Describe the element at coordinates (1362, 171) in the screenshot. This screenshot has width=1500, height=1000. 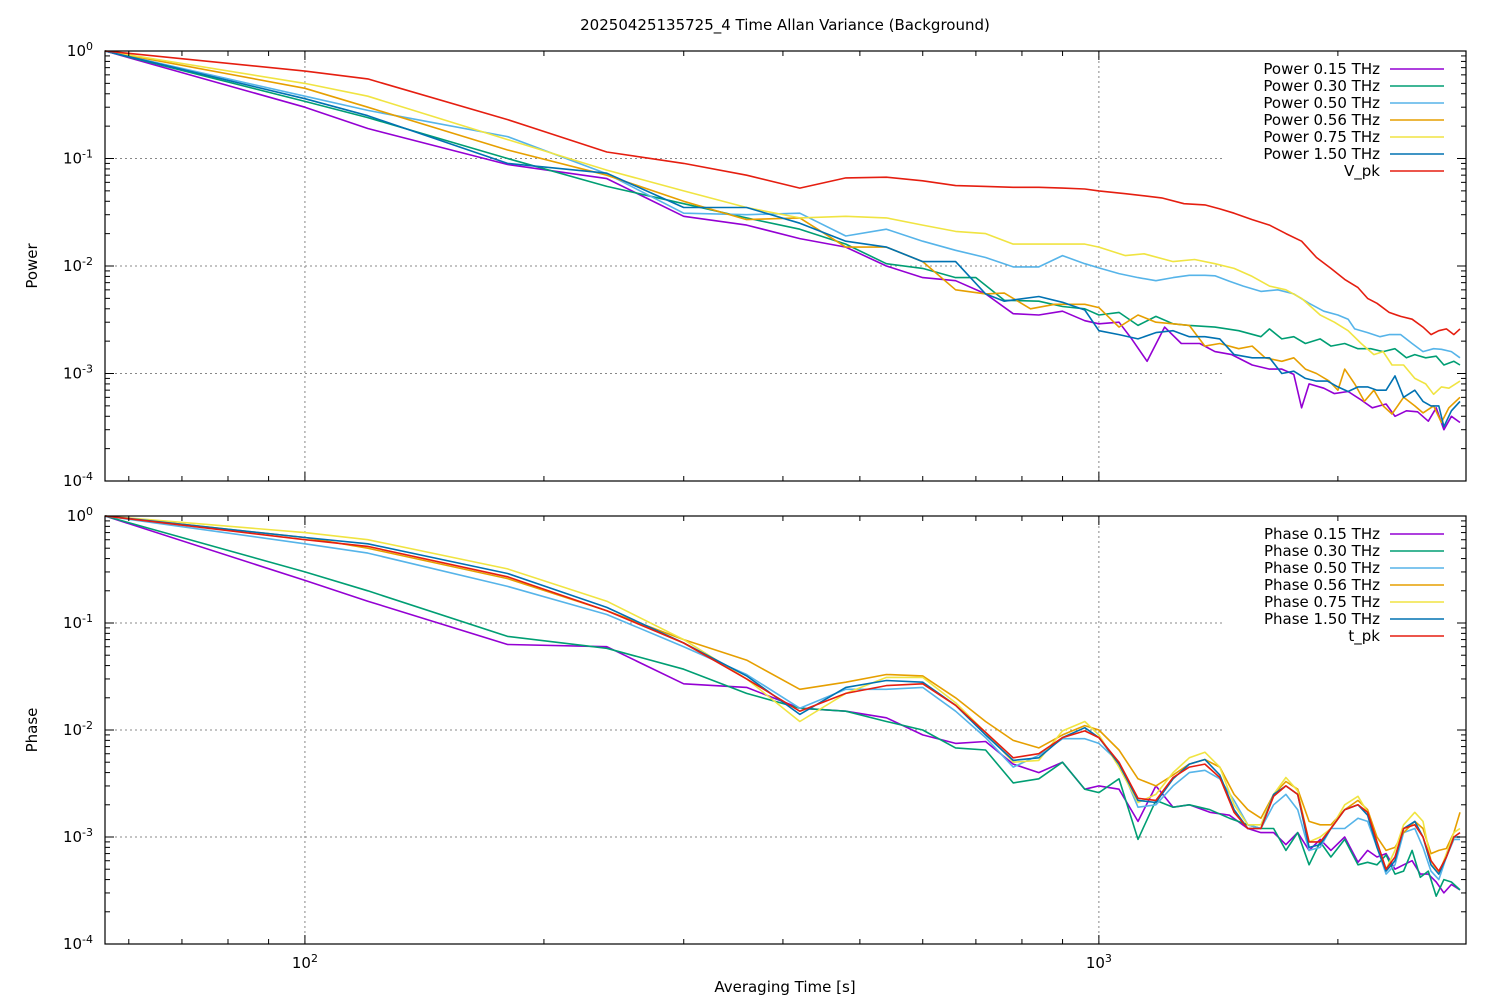
I see `power-legend-label: V_pk` at that location.